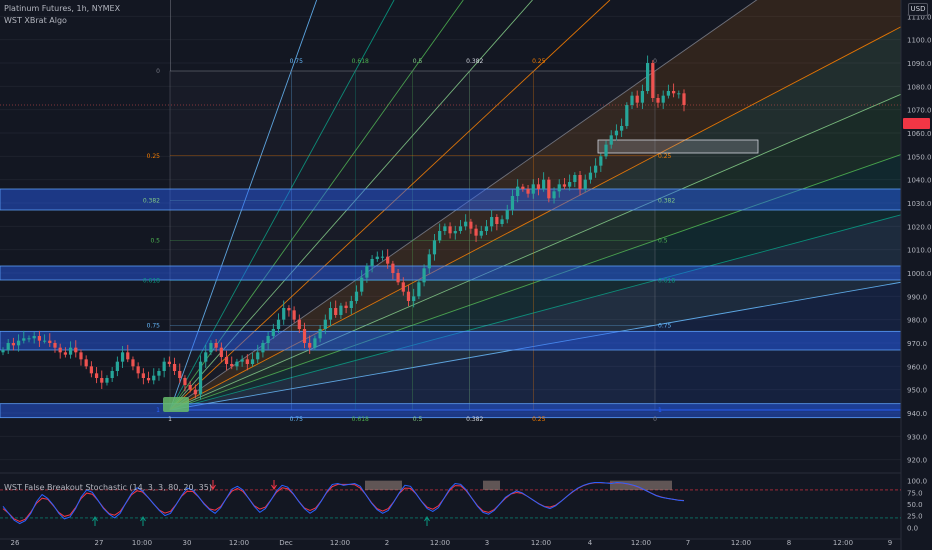 This screenshot has width=932, height=550. Describe the element at coordinates (151, 281) in the screenshot. I see `fan-left-label: 0.618` at that location.